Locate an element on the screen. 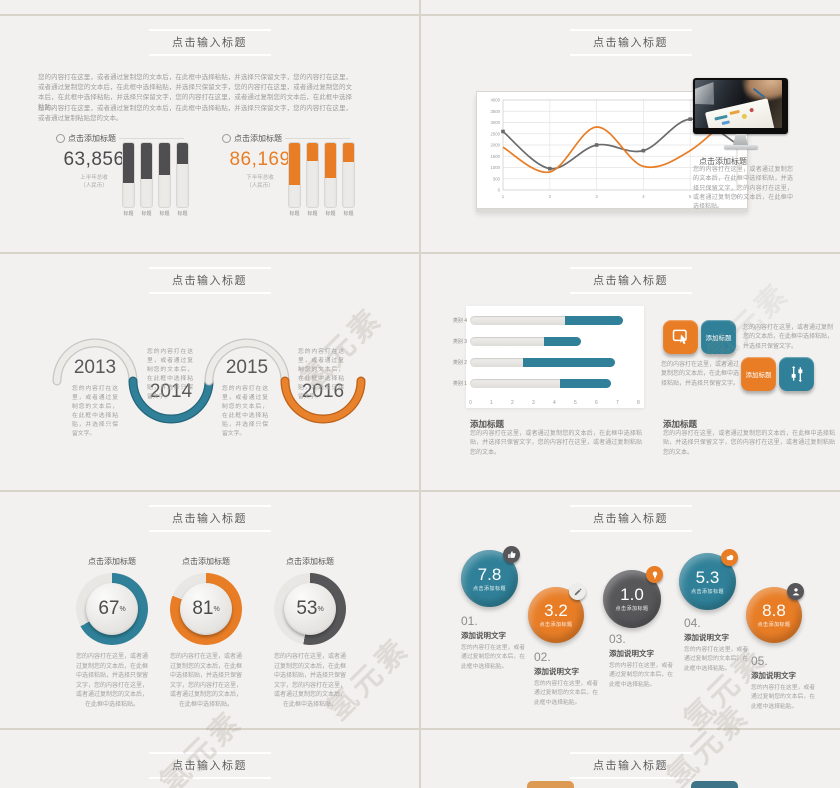  hbar-row: 类别 4 is located at coordinates (544, 320).